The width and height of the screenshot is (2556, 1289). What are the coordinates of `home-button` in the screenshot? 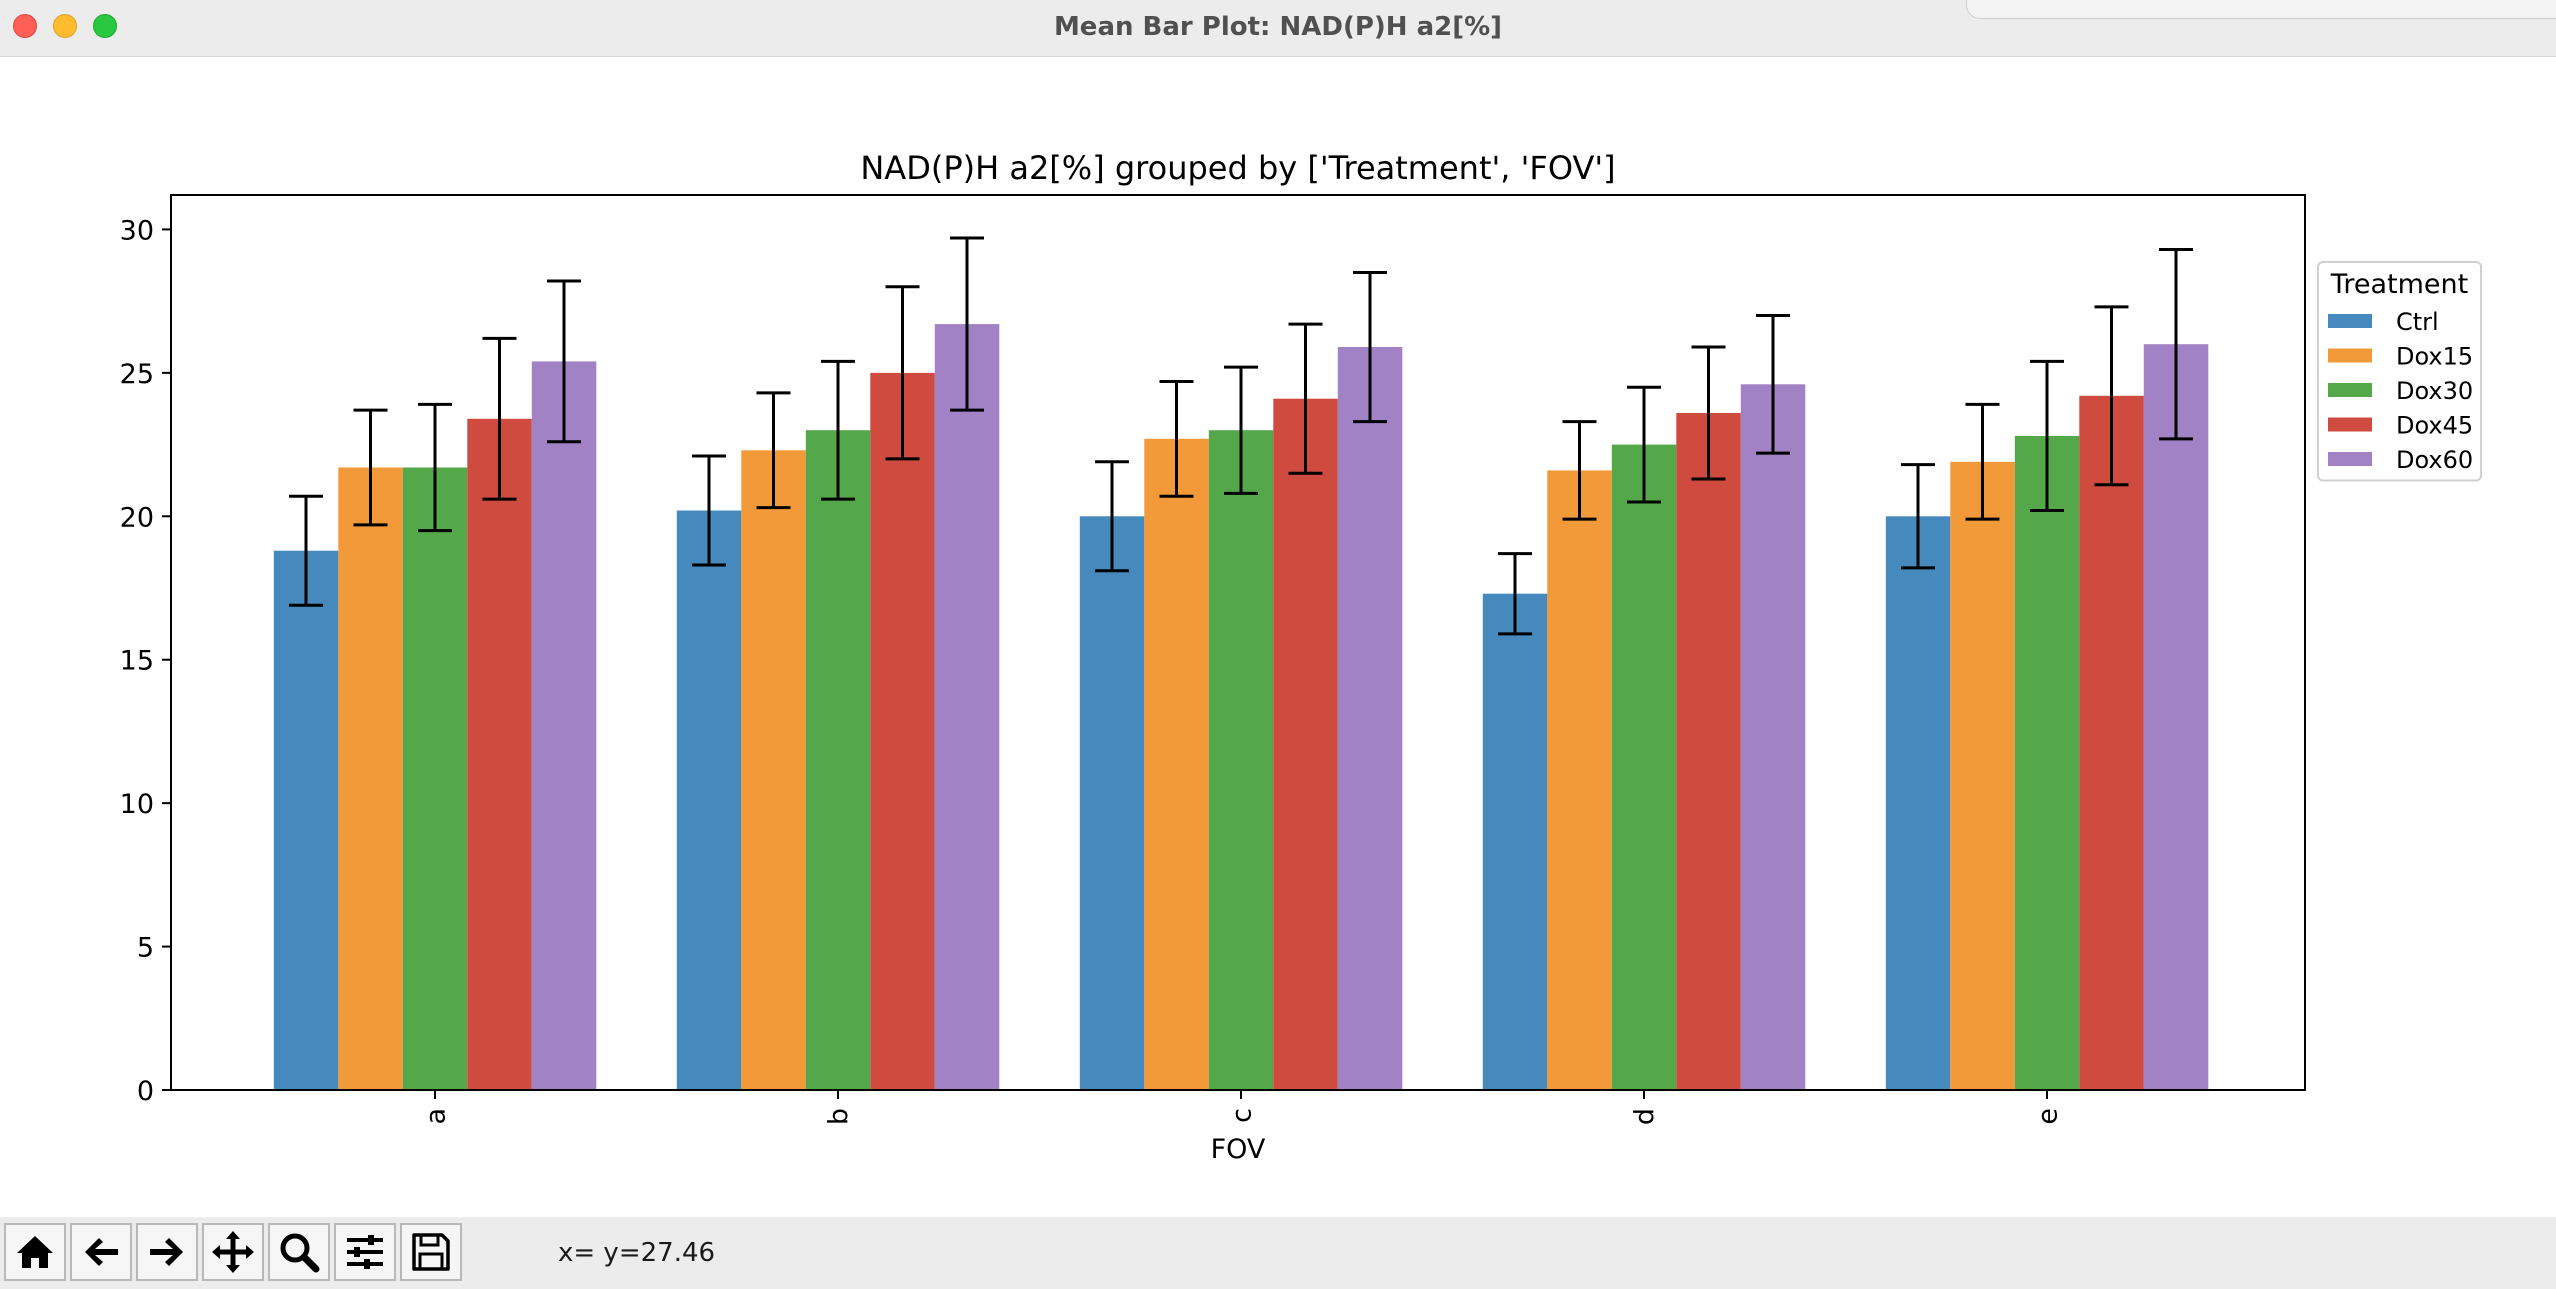 It's located at (35, 1252).